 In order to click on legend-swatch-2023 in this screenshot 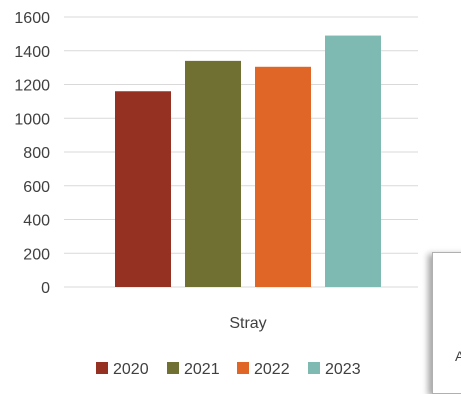, I will do `click(314, 368)`.